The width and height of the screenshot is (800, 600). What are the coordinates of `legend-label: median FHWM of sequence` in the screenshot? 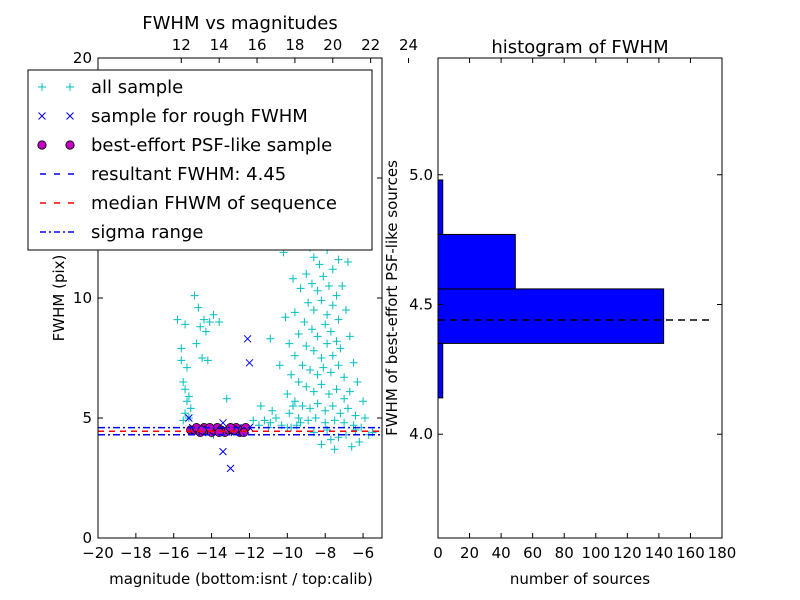 It's located at (214, 203).